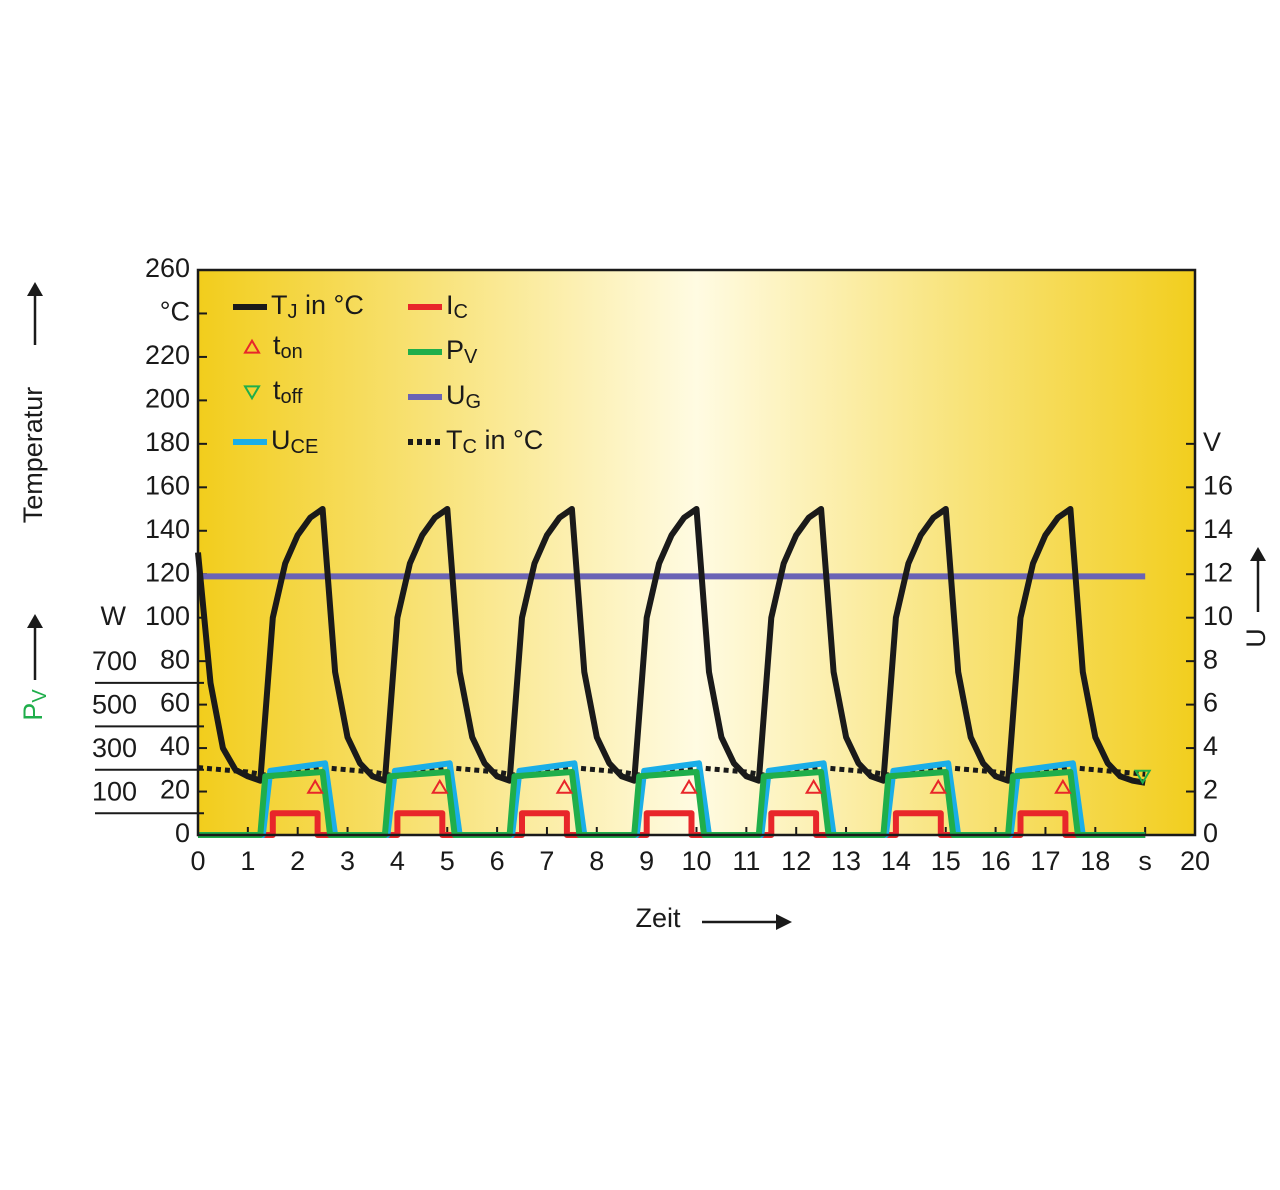 This screenshot has height=1190, width=1280. What do you see at coordinates (114, 748) in the screenshot?
I see `y3-tick-label: 300` at bounding box center [114, 748].